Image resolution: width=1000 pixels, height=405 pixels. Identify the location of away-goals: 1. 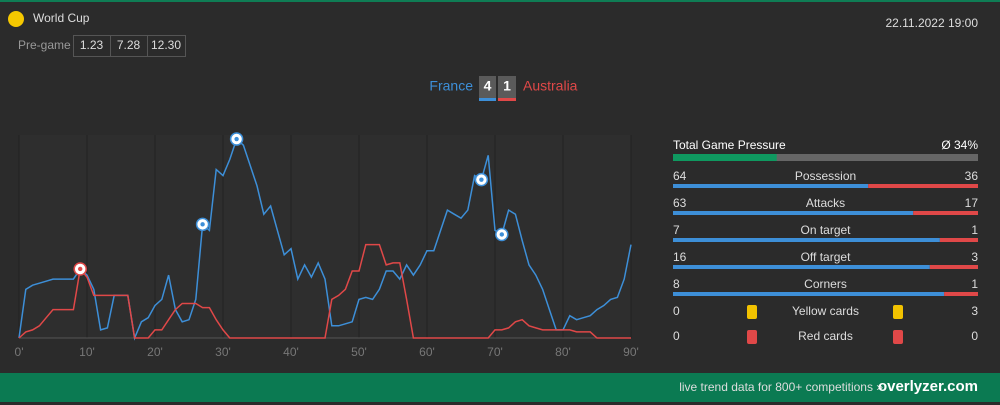
(507, 86).